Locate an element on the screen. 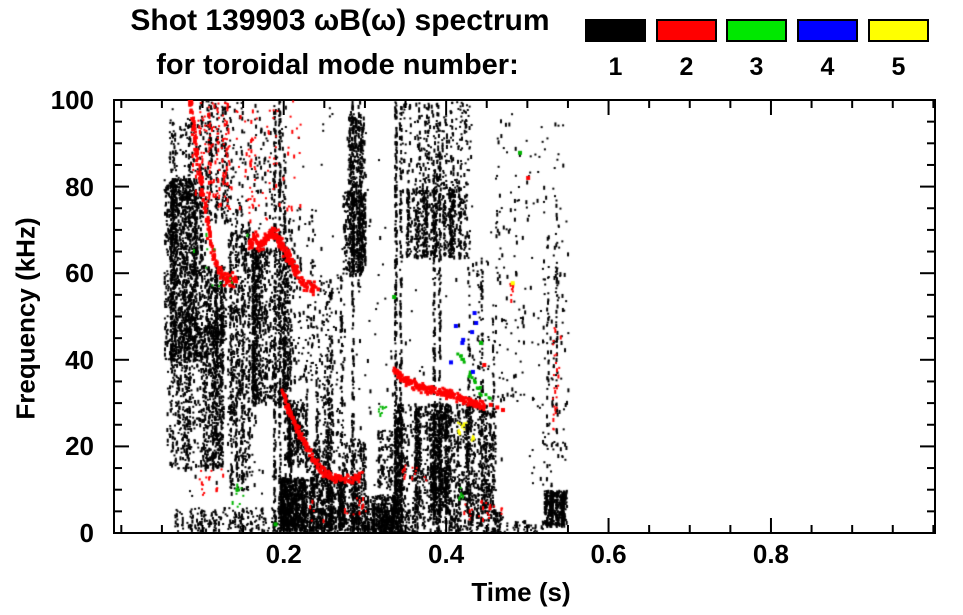  y-tick-label-100: 100 is located at coordinates (72, 100).